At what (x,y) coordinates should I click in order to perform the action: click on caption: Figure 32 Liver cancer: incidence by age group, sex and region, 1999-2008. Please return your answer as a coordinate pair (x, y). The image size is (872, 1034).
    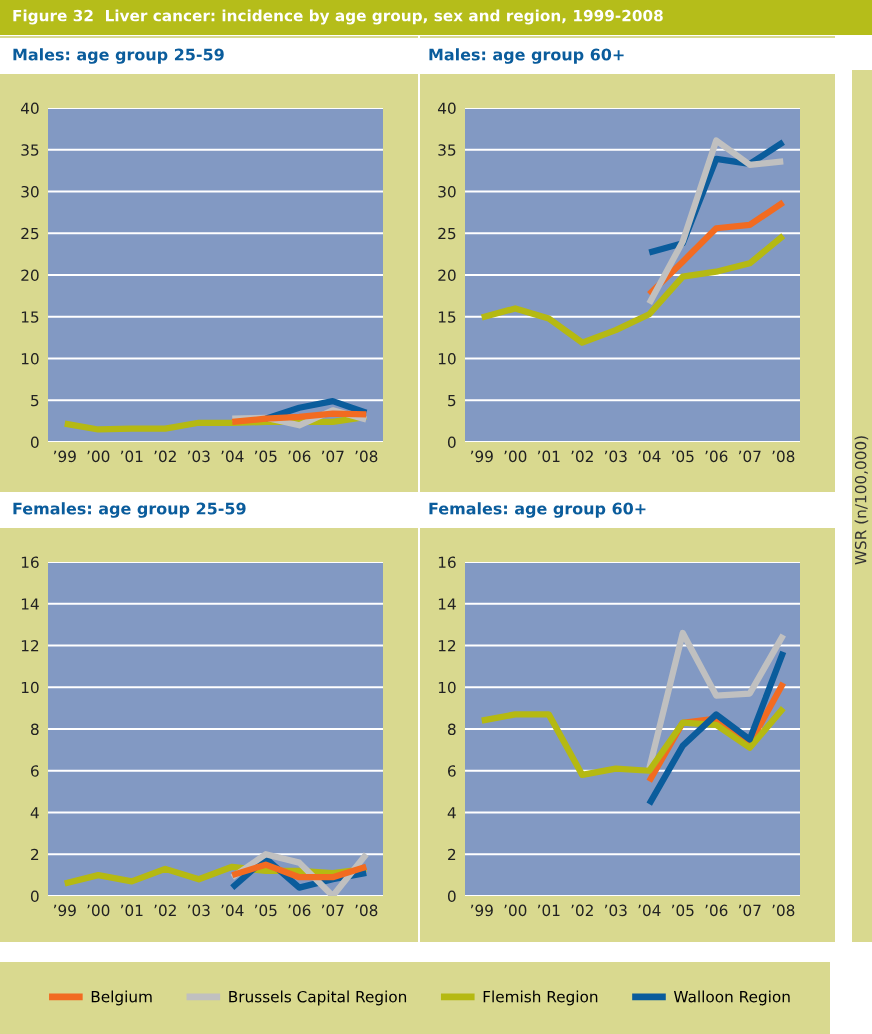
    Looking at the image, I should click on (338, 17).